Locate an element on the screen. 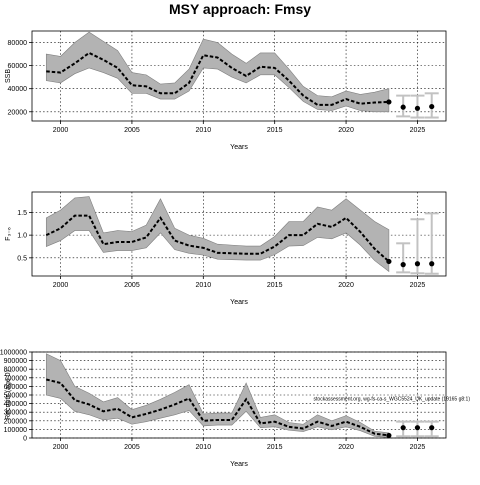 The width and height of the screenshot is (480, 485). y-axis-label: Recruits (age 0) is located at coordinates (8, 395).